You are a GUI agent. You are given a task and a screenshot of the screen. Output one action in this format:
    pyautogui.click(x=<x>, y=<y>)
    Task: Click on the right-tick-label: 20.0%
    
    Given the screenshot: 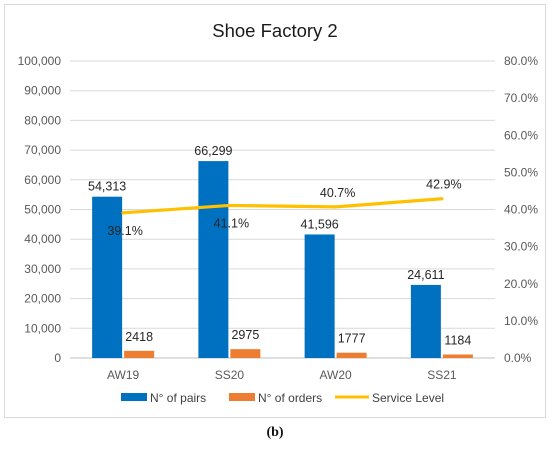 What is the action you would take?
    pyautogui.click(x=521, y=284)
    